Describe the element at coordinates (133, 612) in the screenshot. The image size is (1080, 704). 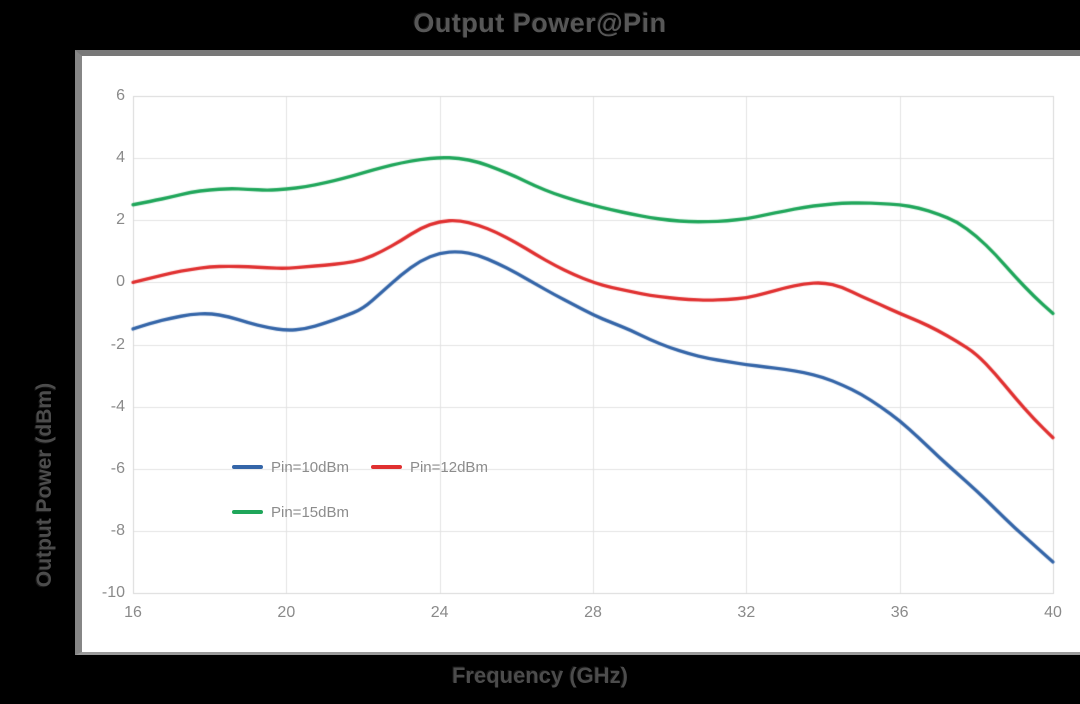
I see `x-tick-label: 16` at that location.